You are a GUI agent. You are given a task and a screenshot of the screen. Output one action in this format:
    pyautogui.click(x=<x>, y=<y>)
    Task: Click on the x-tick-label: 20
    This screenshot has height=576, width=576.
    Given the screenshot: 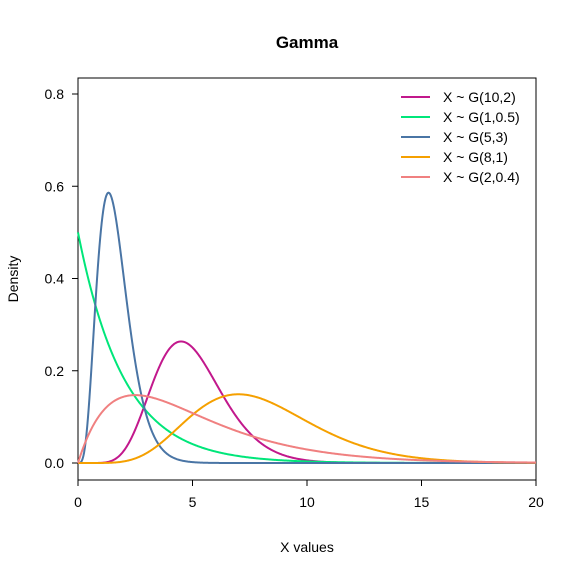 What is the action you would take?
    pyautogui.click(x=536, y=502)
    